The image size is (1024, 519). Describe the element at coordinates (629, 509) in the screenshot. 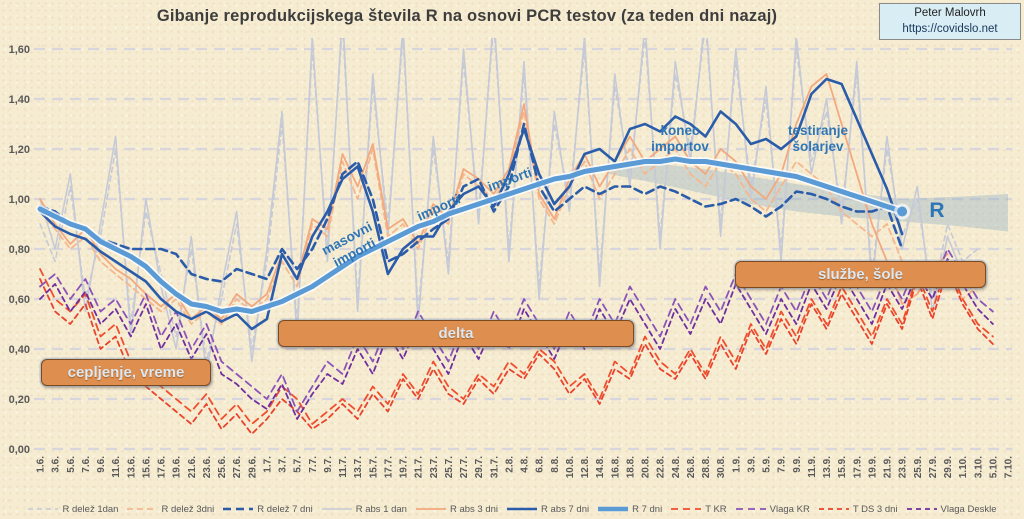

I see `legend-item-r_7dni: R 7 dni` at that location.